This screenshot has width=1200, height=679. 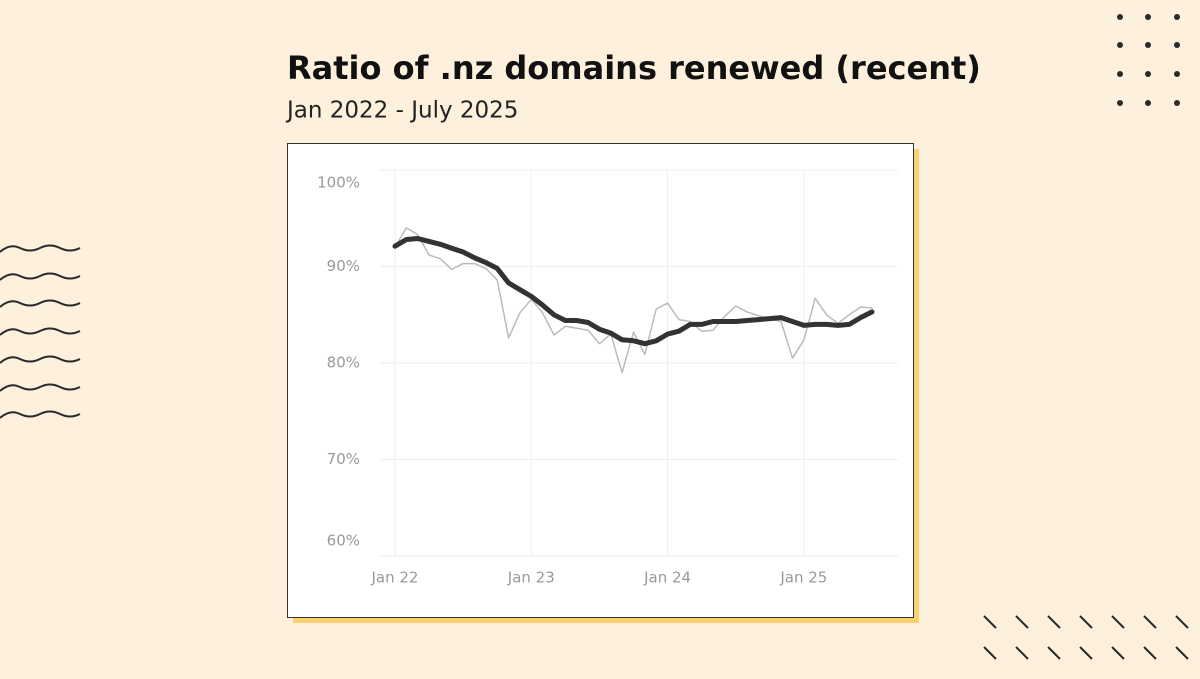 I want to click on x-tick-label: Jan 23, so click(x=531, y=578).